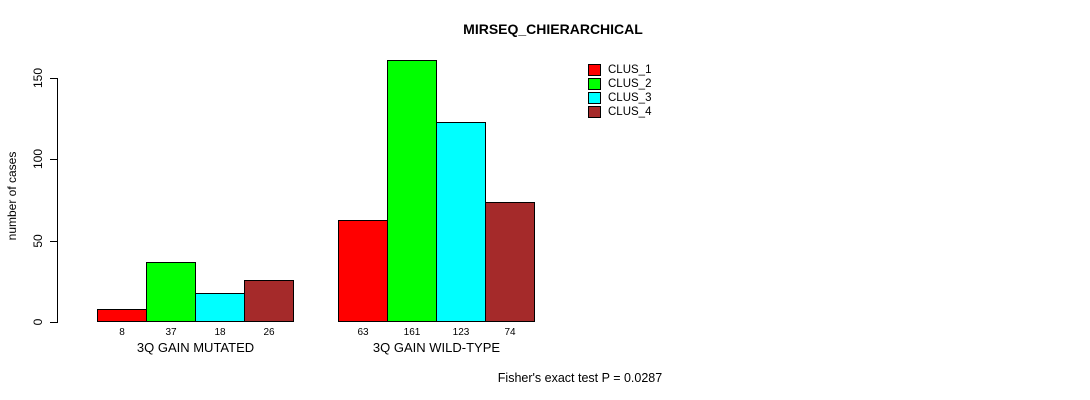  What do you see at coordinates (38, 78) in the screenshot?
I see `y-tick-label: 150` at bounding box center [38, 78].